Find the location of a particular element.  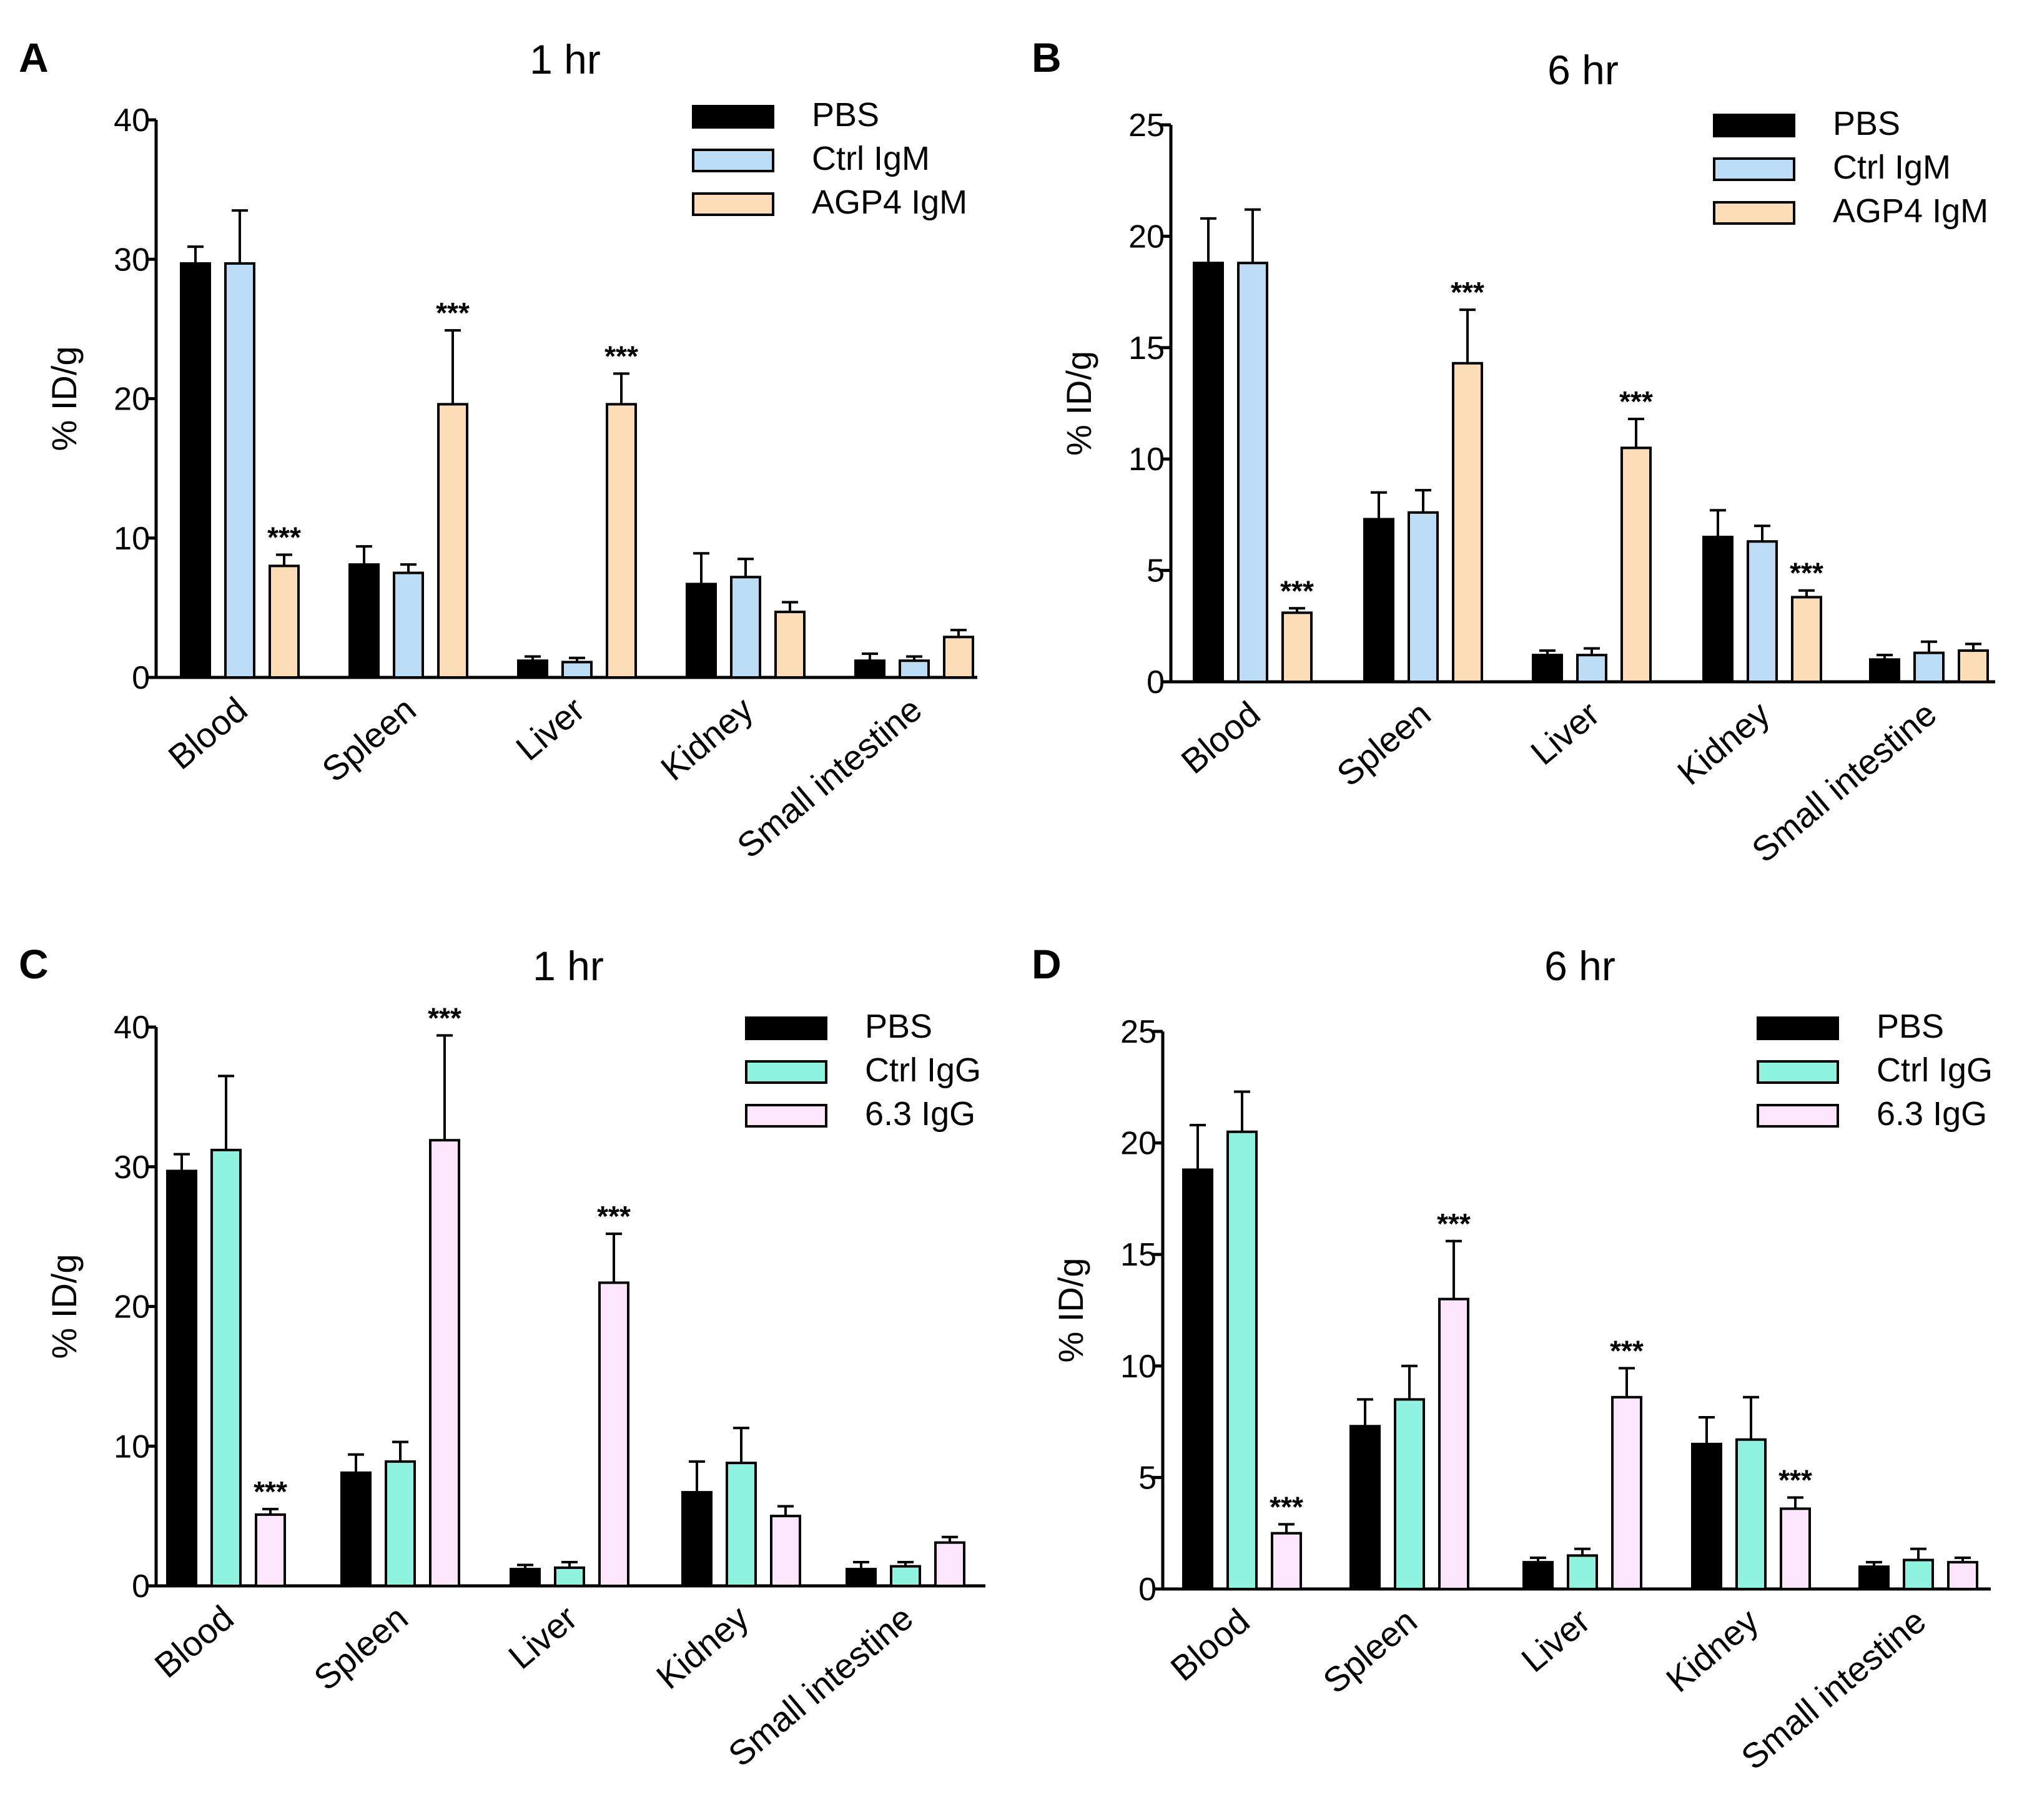

panel-letter: A is located at coordinates (34, 57).